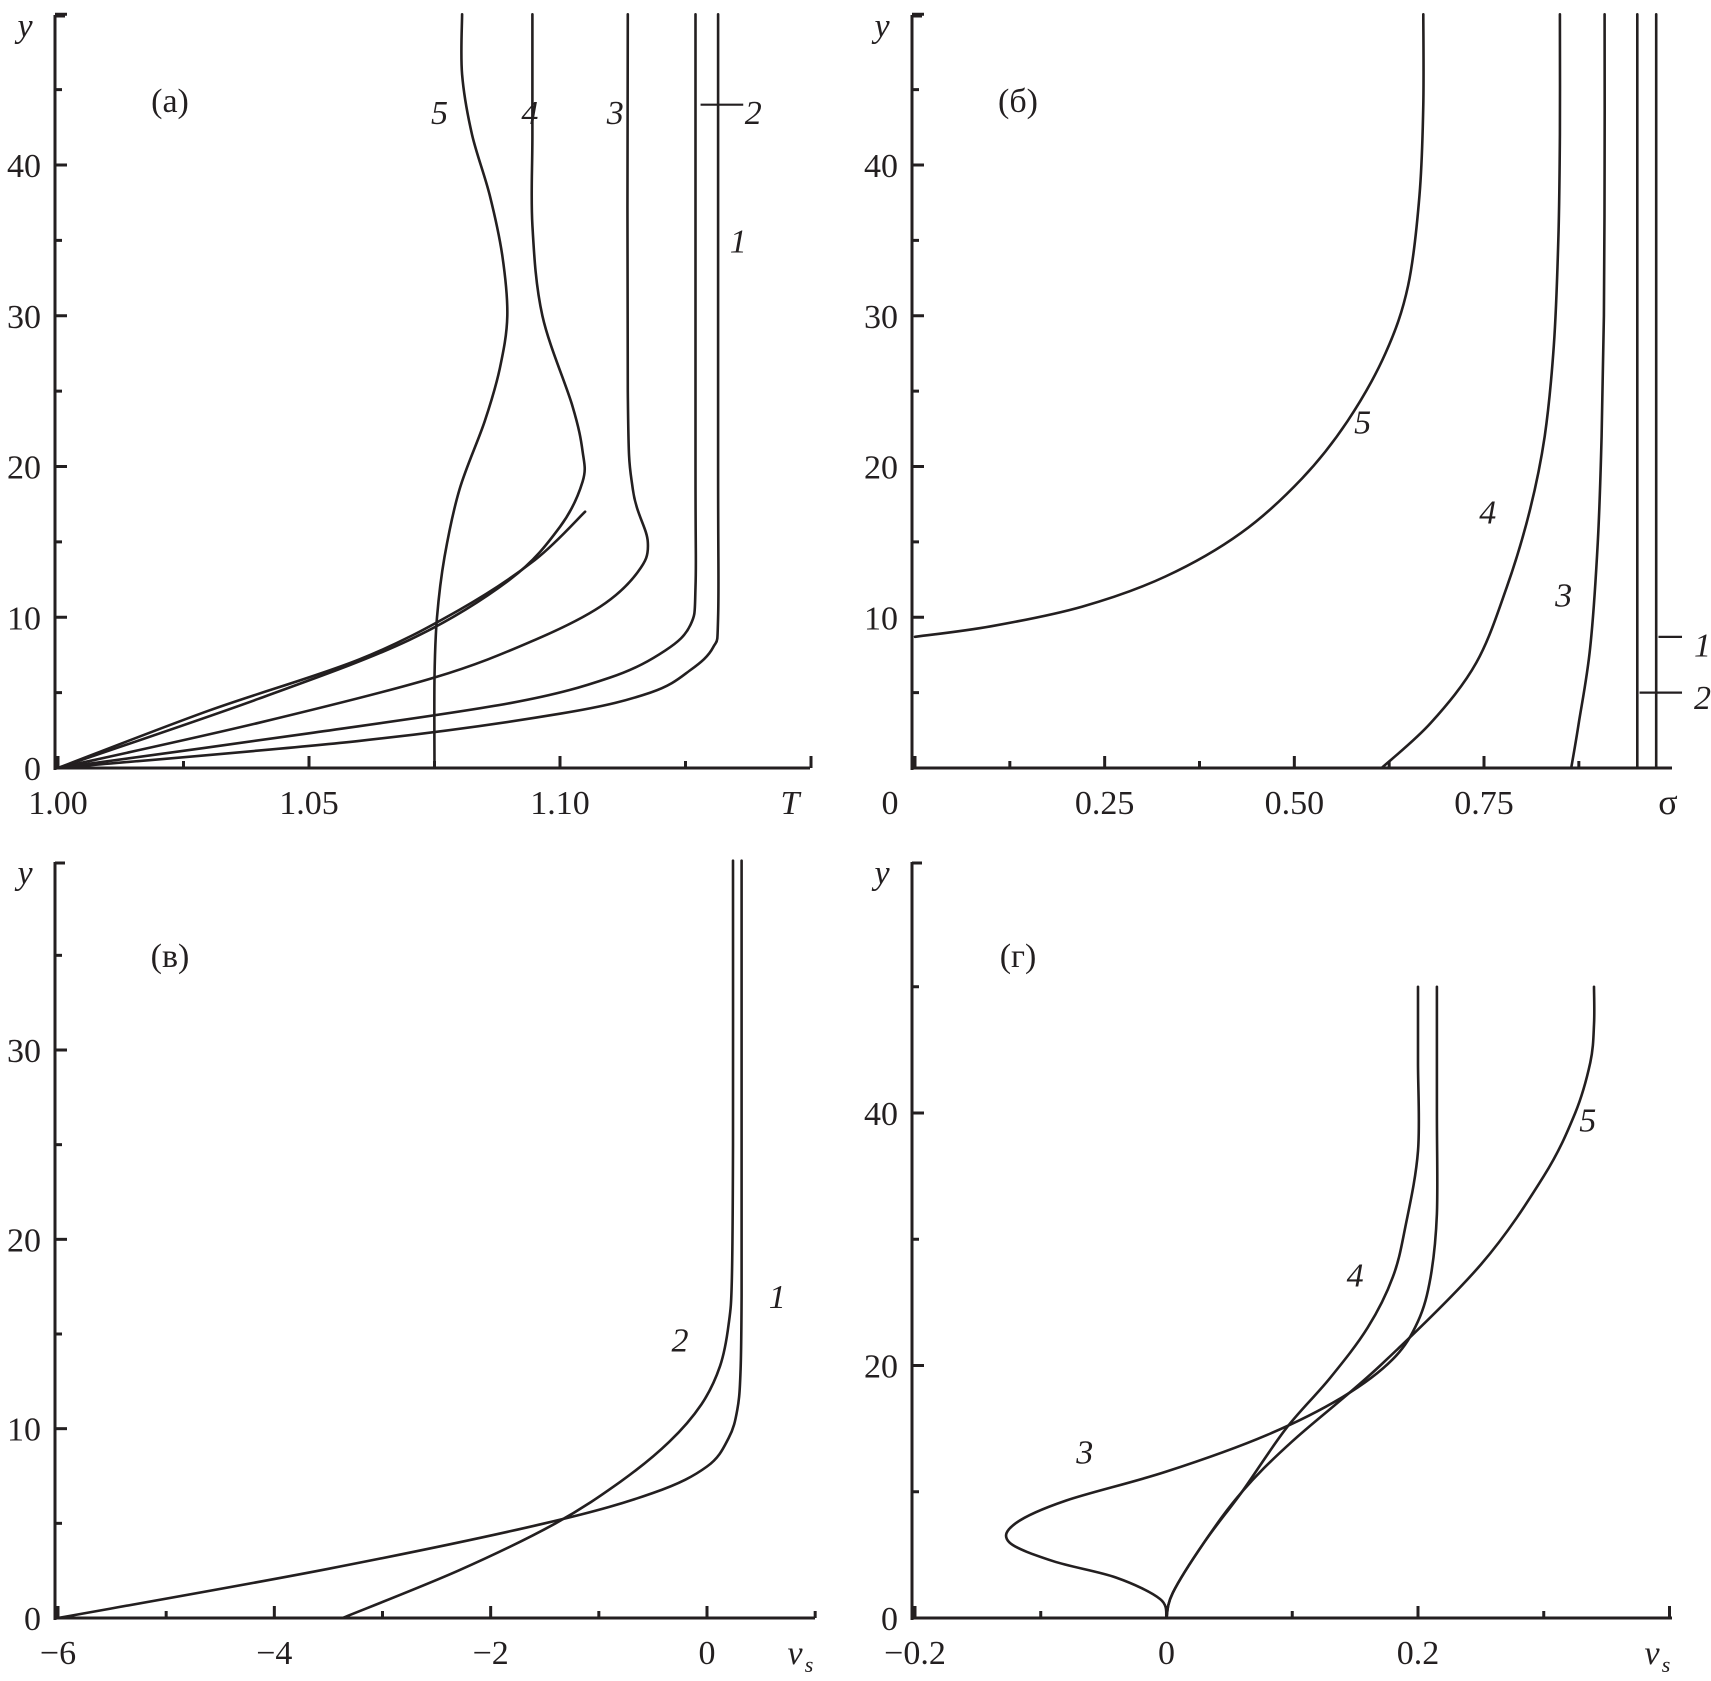 The width and height of the screenshot is (1711, 1681). Describe the element at coordinates (1018, 956) in the screenshot. I see `panel-label: (г)` at that location.